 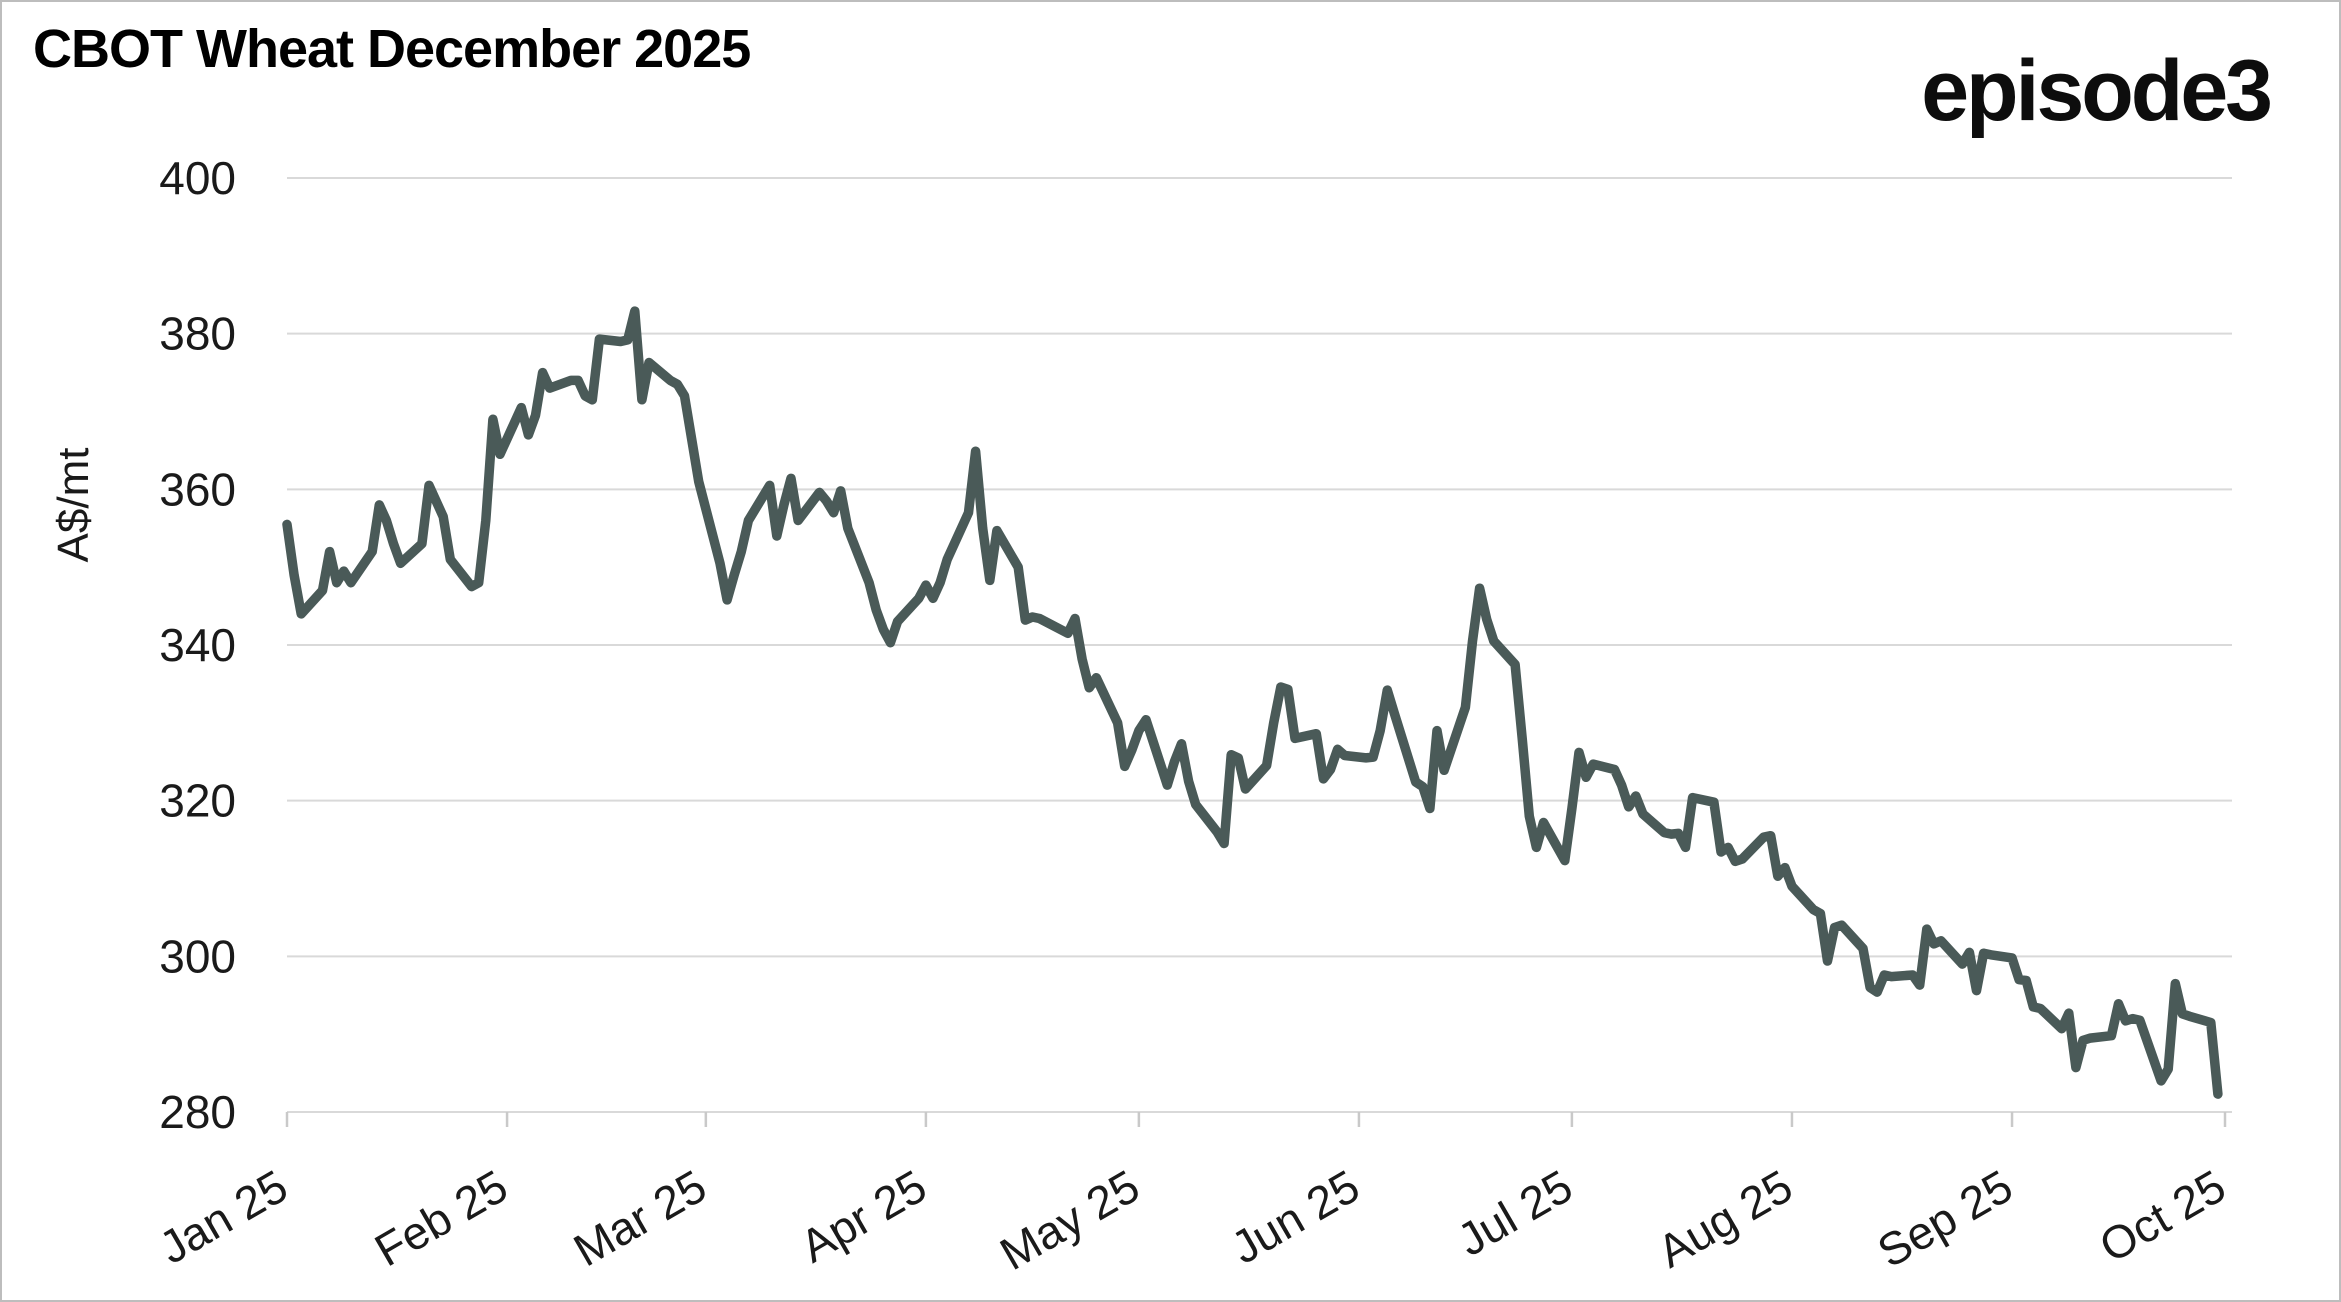 I want to click on y-tick-label: 340, so click(x=197, y=645).